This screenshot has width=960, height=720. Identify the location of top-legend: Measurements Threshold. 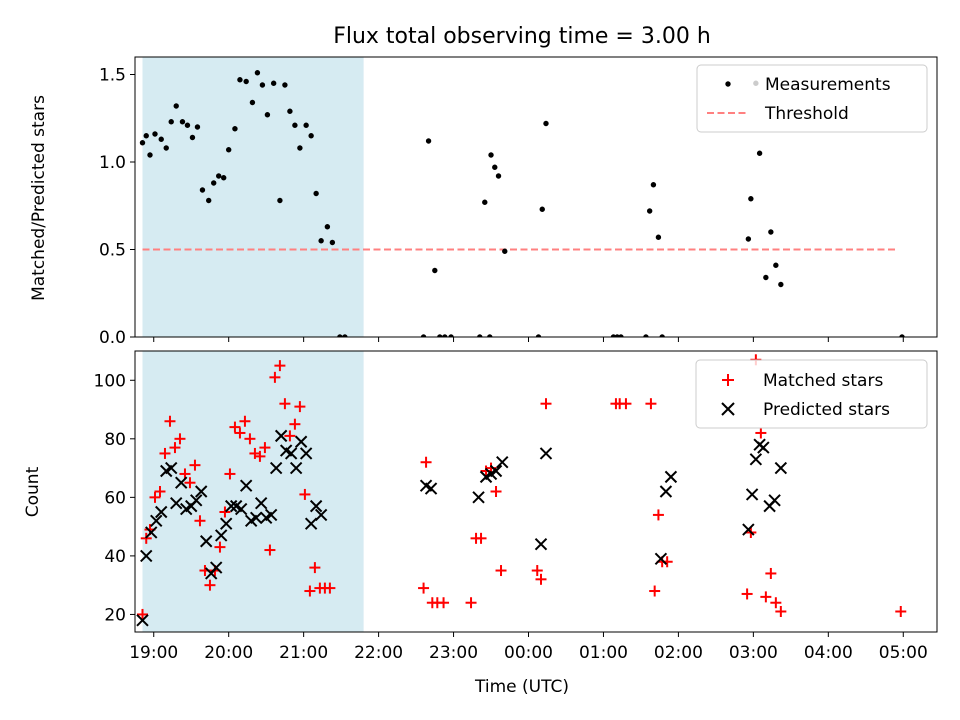
(812, 98).